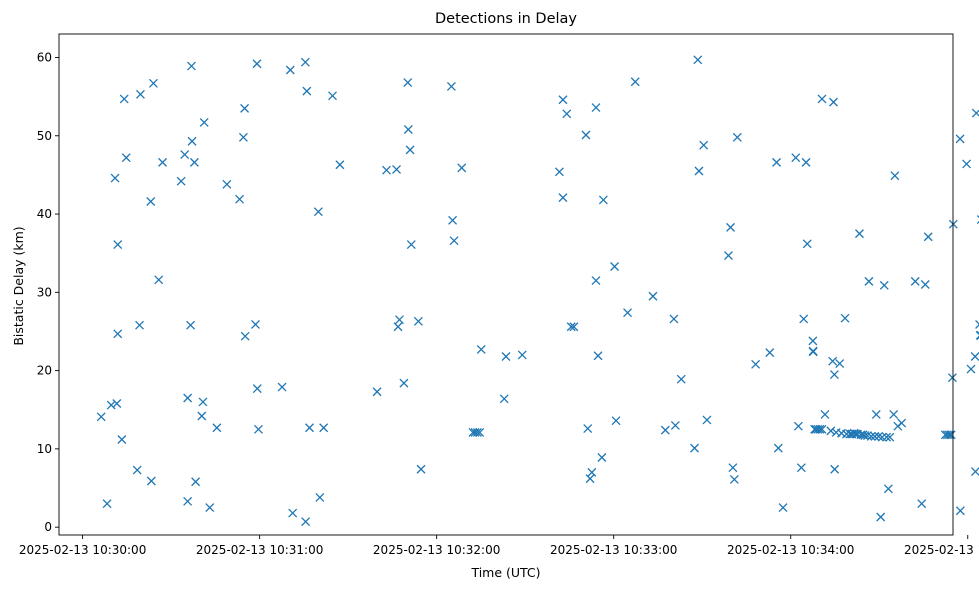 This screenshot has width=979, height=590. I want to click on chart-title: Detections in Delay, so click(506, 19).